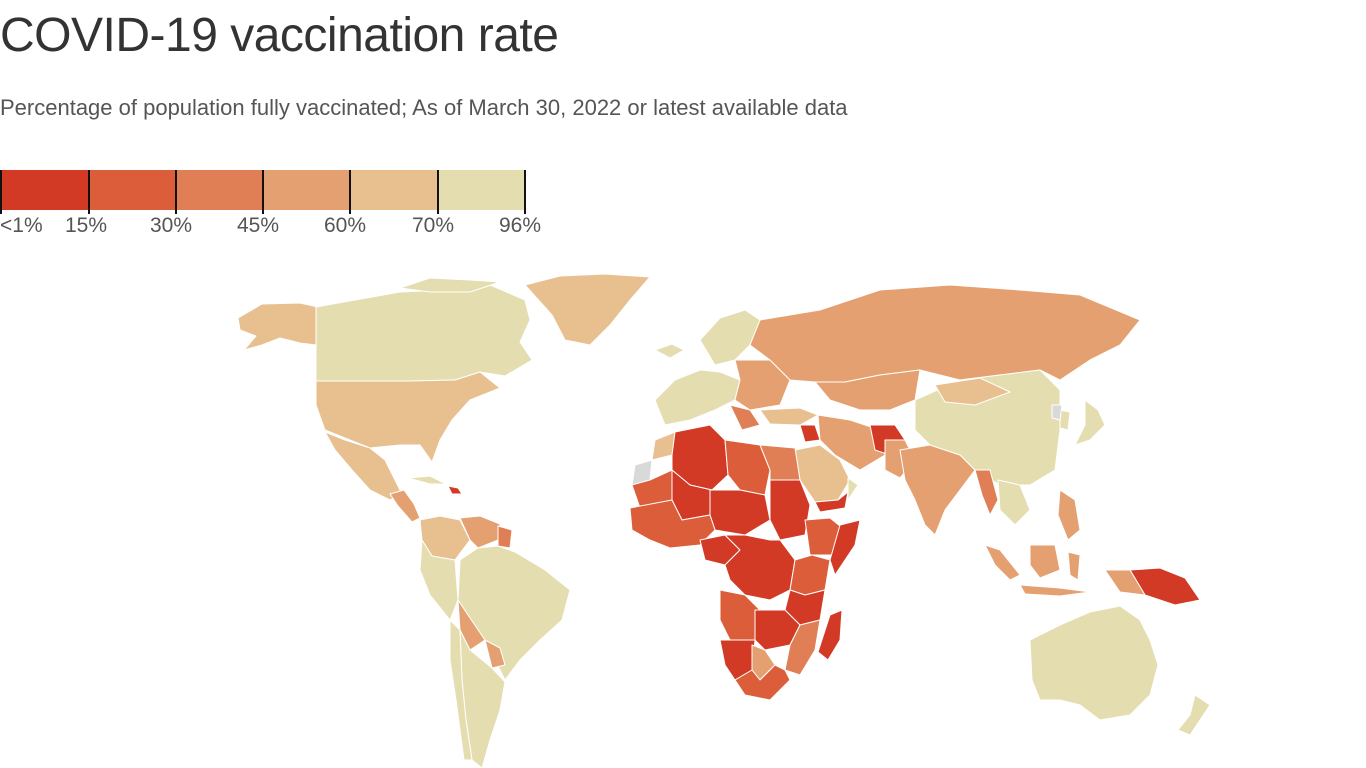 The image size is (1366, 768). I want to click on region-chile, so click(461, 690).